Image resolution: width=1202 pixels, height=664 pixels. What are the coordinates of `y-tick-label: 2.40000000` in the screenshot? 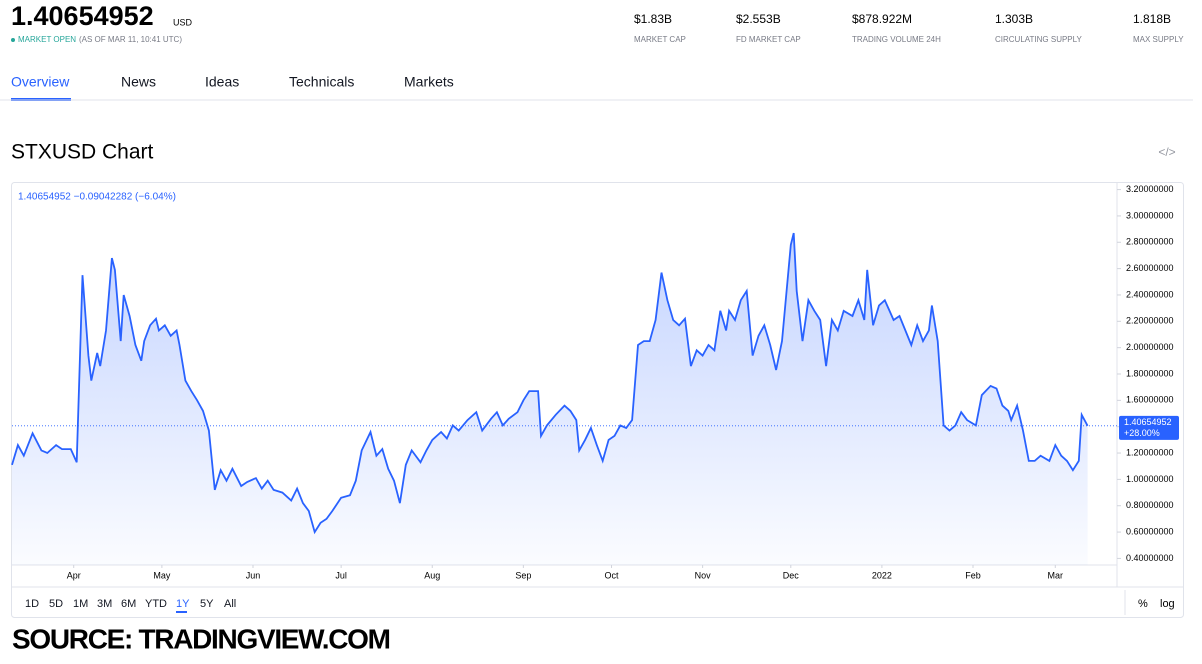 It's located at (1150, 294).